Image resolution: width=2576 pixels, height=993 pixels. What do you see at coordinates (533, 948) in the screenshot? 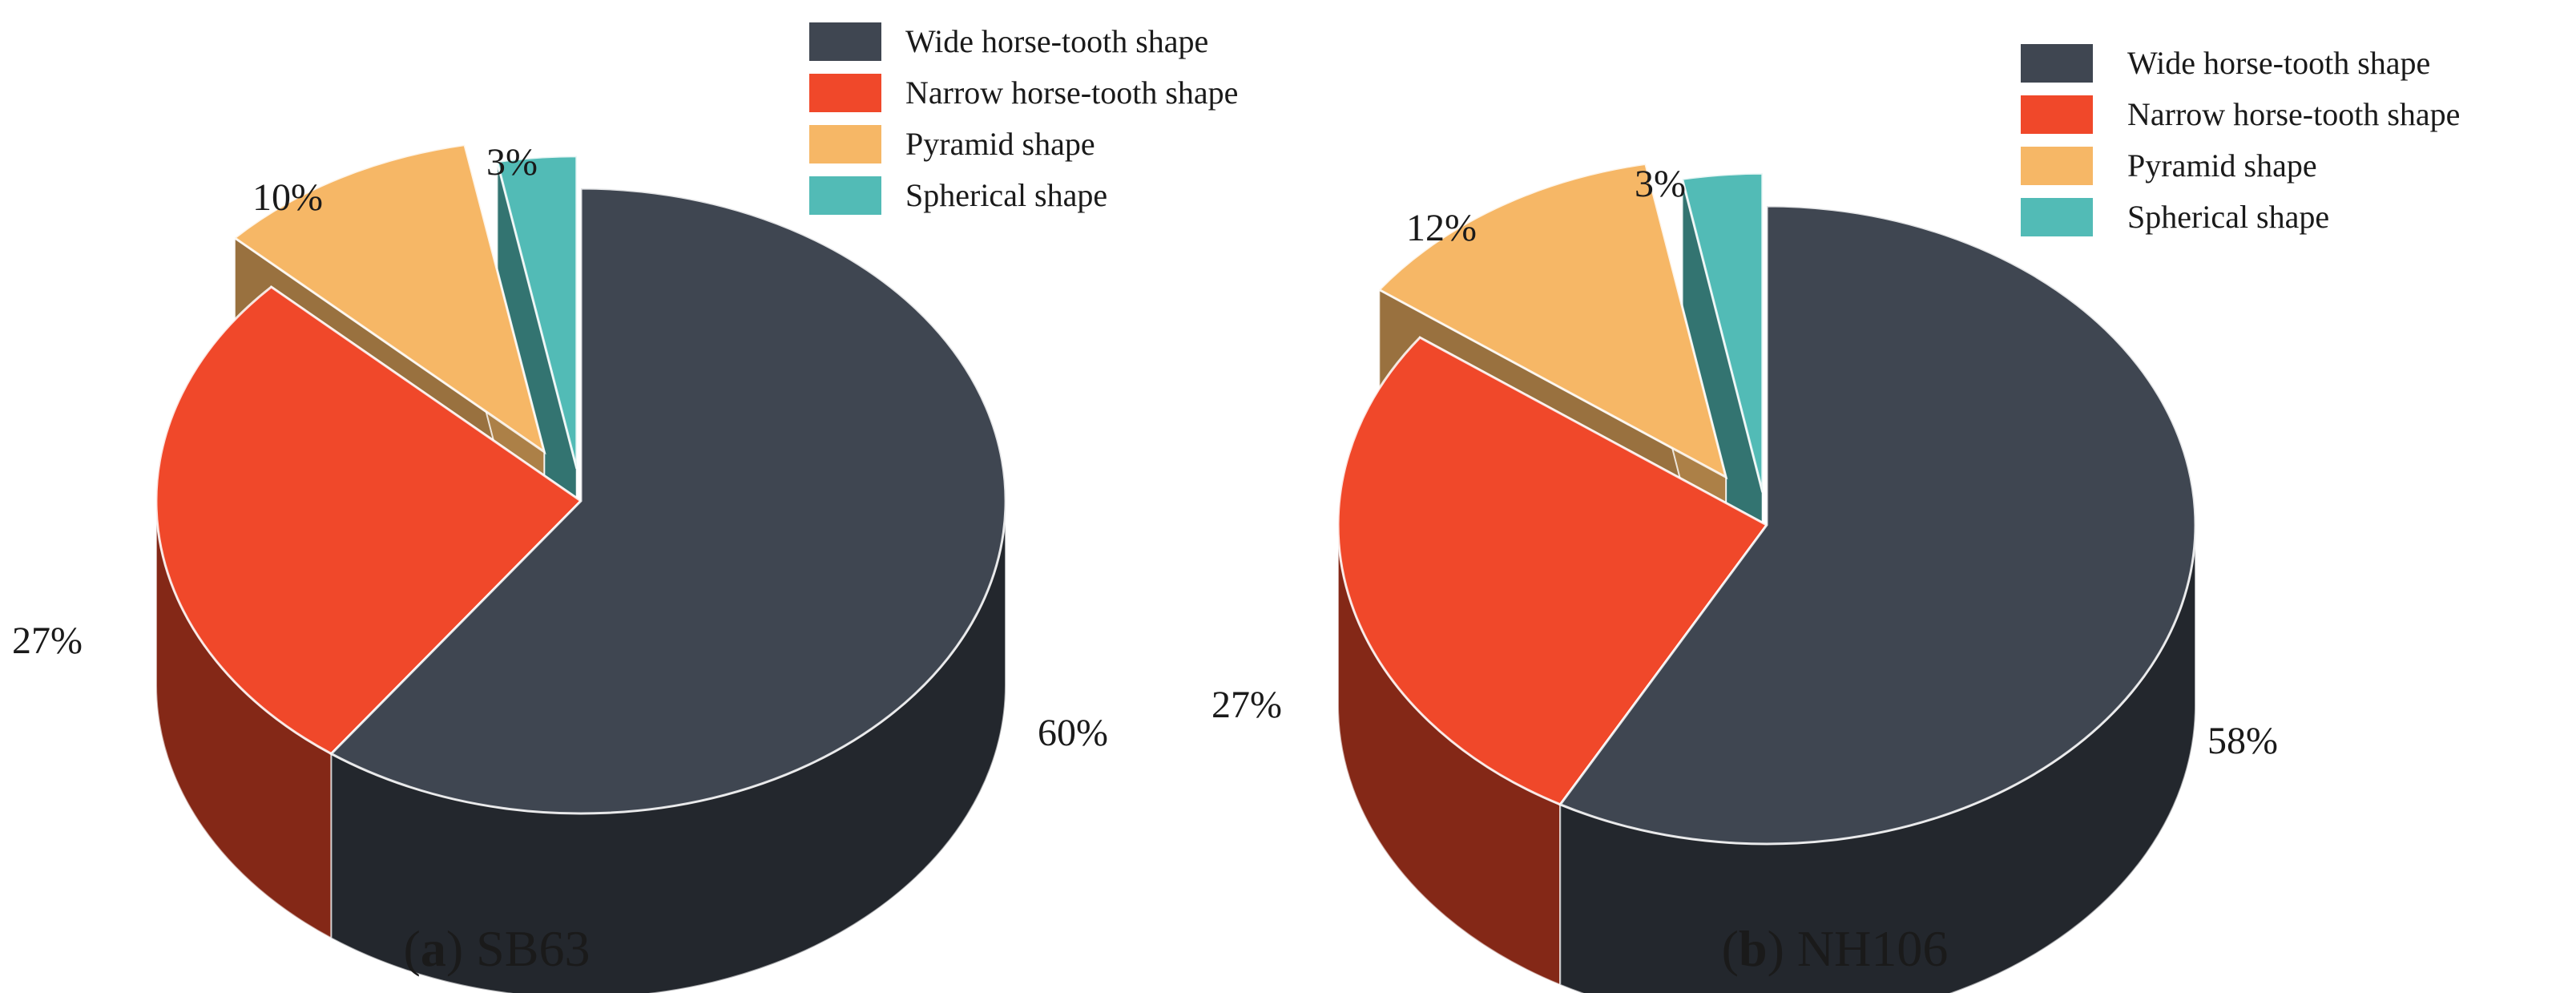
I see `caption-label-a: SB63` at bounding box center [533, 948].